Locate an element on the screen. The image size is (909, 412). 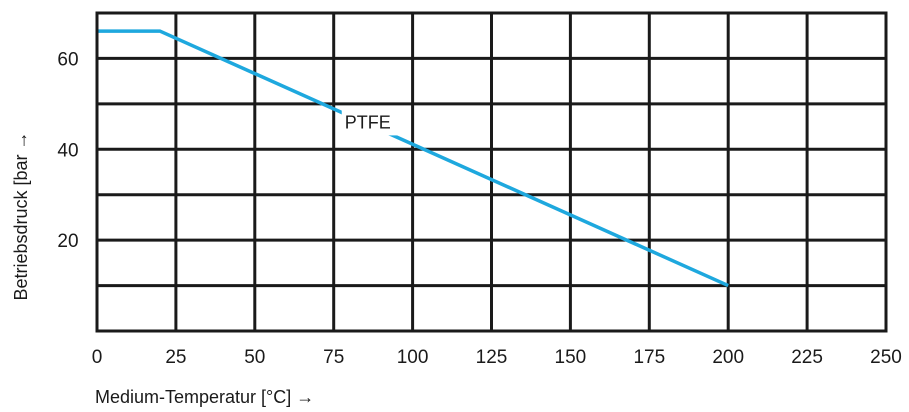
x-tick-label: 25 is located at coordinates (175, 357).